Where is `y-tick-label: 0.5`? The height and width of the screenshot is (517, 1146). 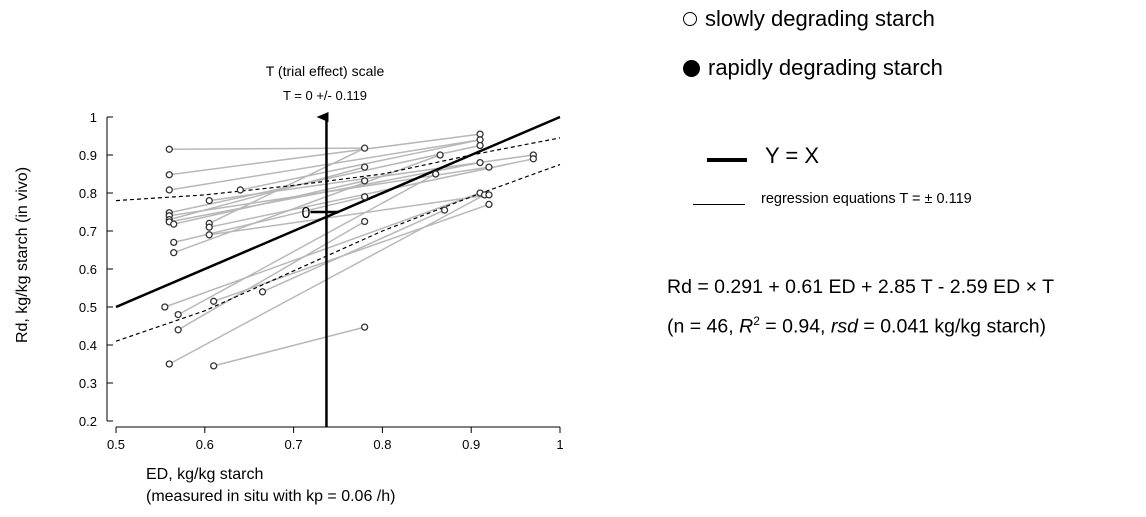 y-tick-label: 0.5 is located at coordinates (88, 307).